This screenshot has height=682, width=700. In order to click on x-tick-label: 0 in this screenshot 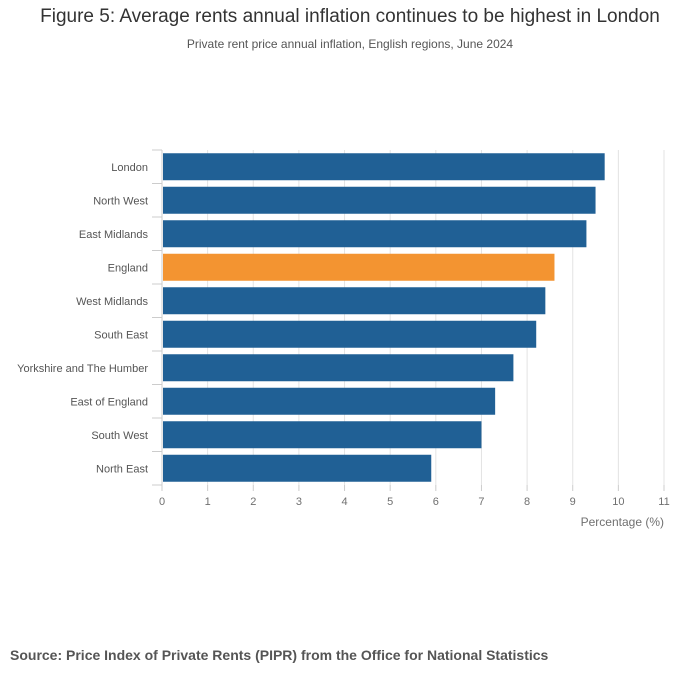, I will do `click(162, 502)`.